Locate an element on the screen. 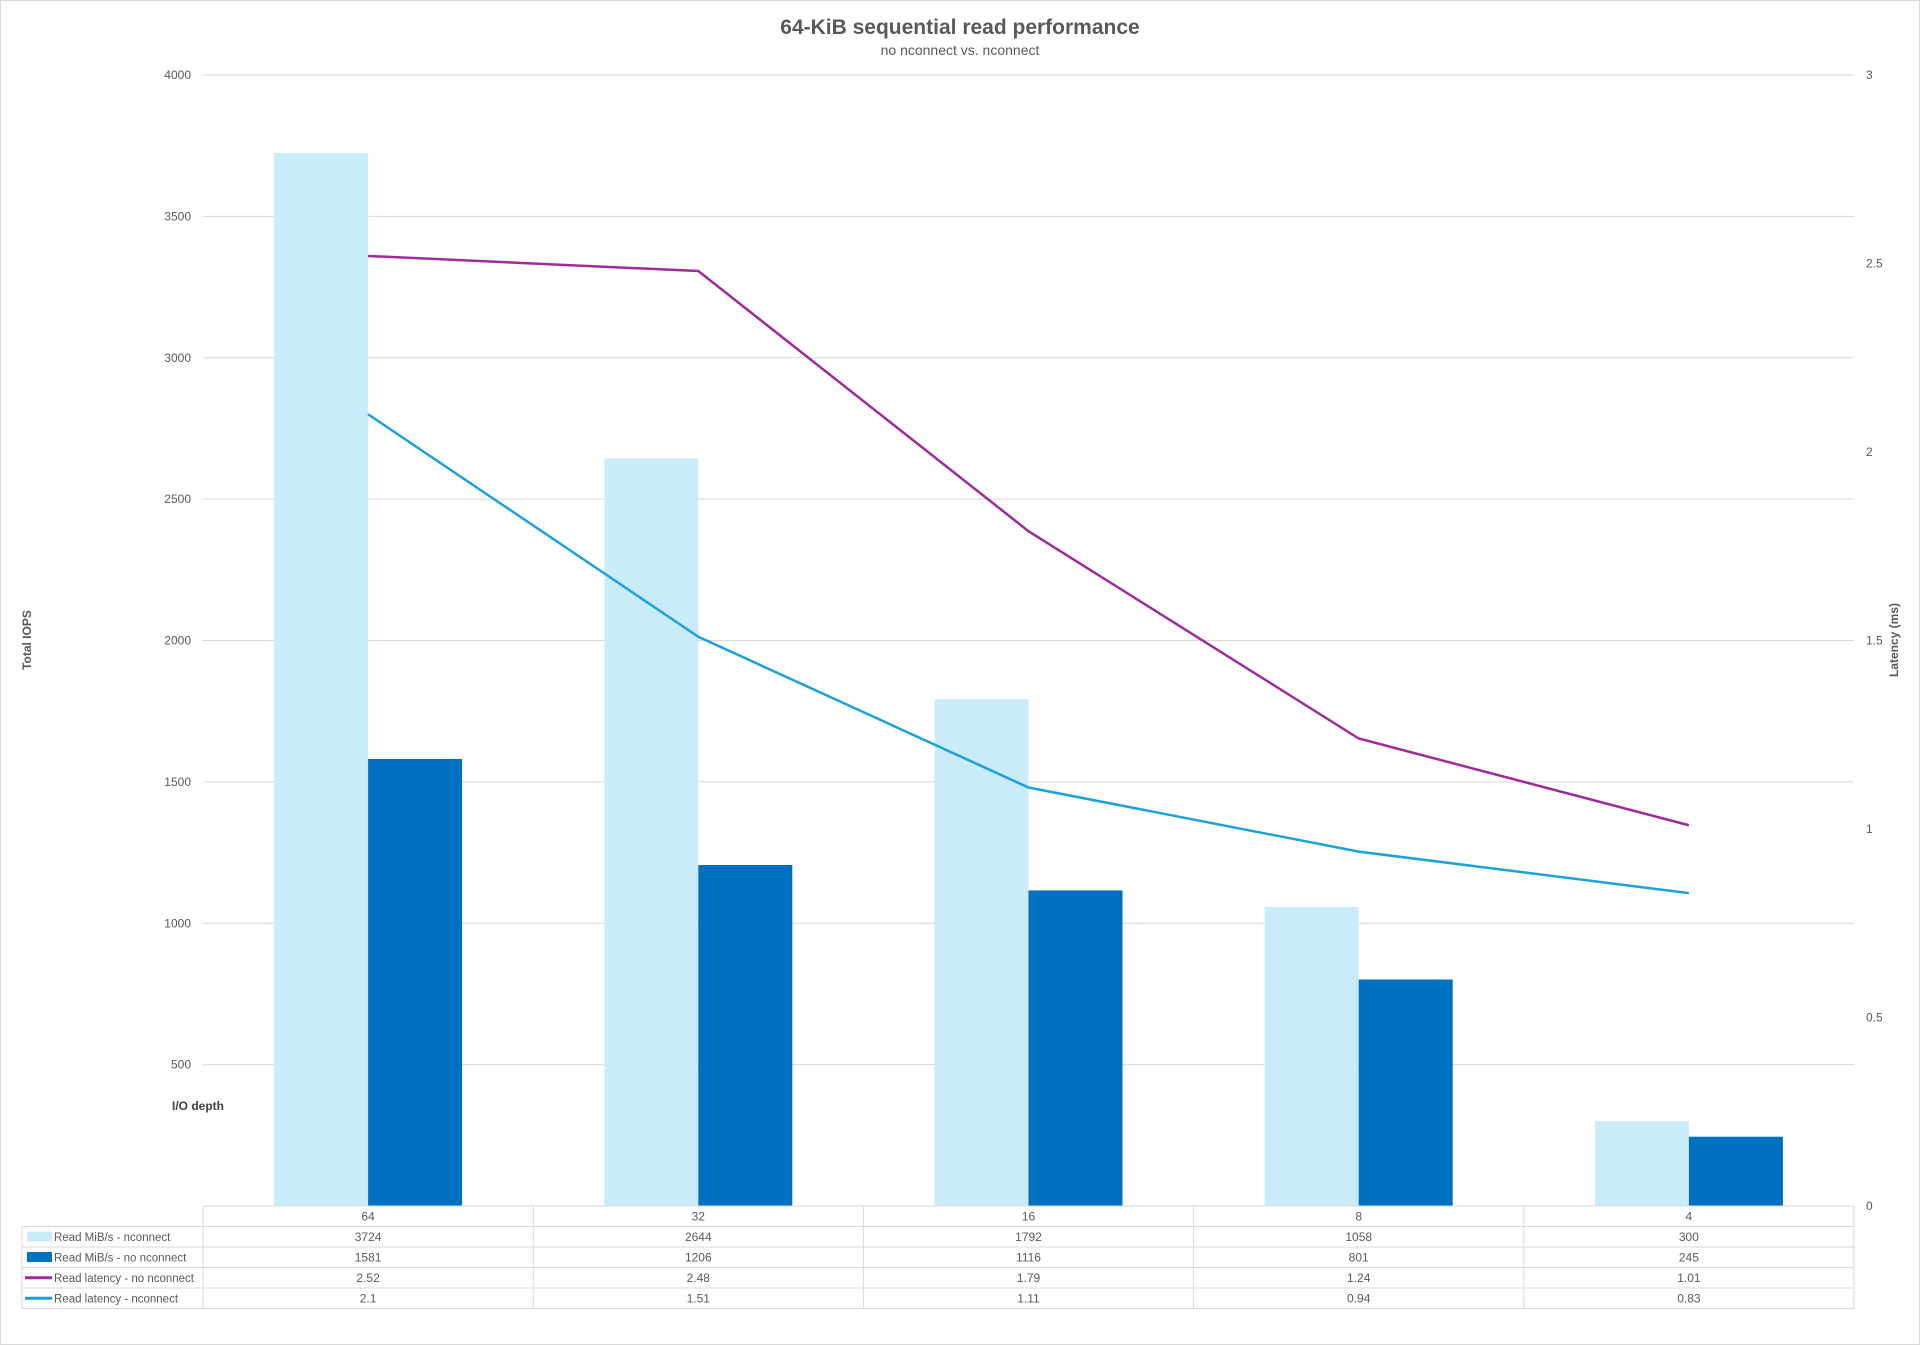 This screenshot has height=1345, width=1920. data-label: 1058 is located at coordinates (1358, 1237).